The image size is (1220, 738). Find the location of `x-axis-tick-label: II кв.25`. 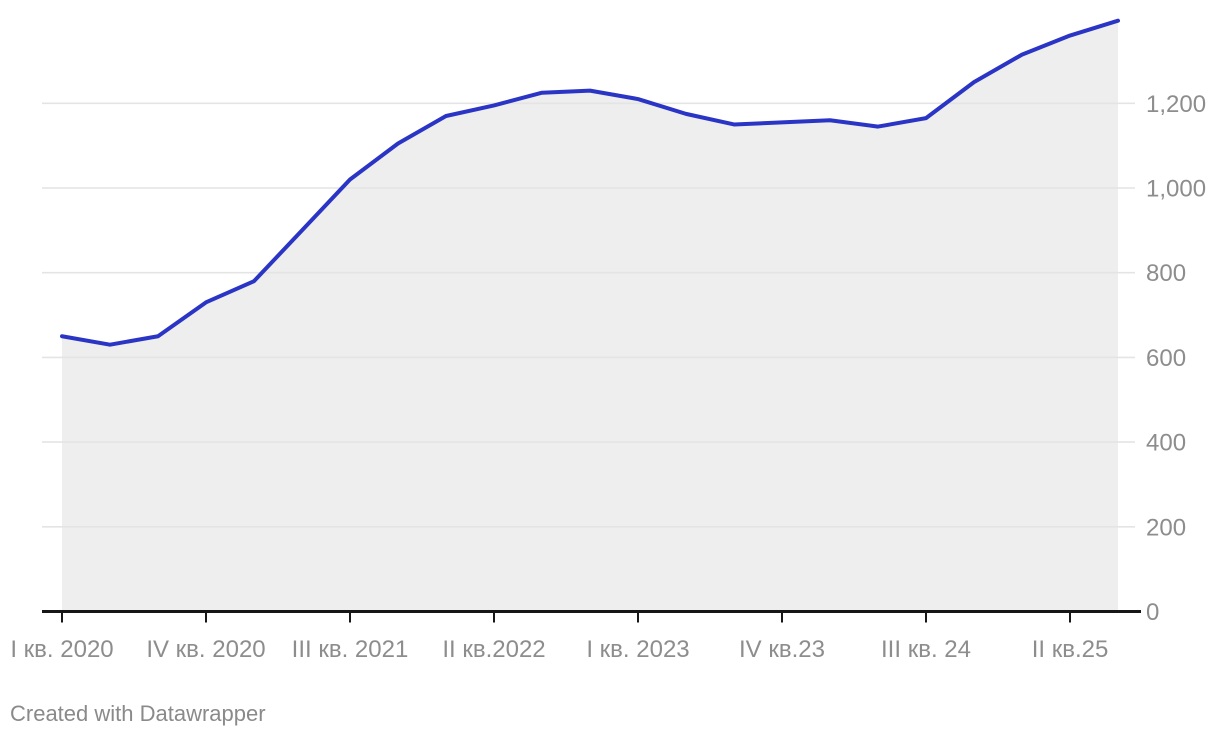

x-axis-tick-label: II кв.25 is located at coordinates (1070, 649).